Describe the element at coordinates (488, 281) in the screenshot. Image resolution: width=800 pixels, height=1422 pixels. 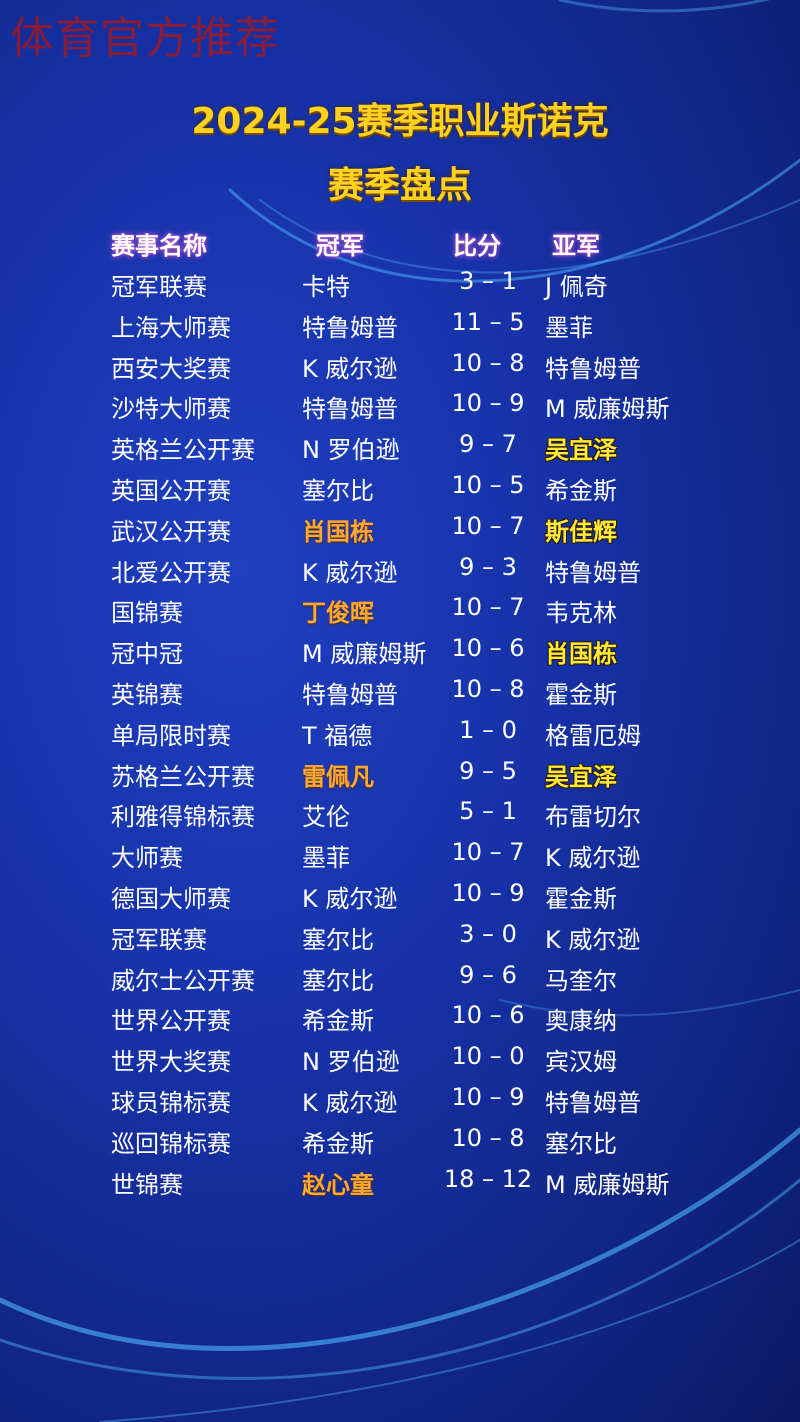
I see `score: 3 – 1` at that location.